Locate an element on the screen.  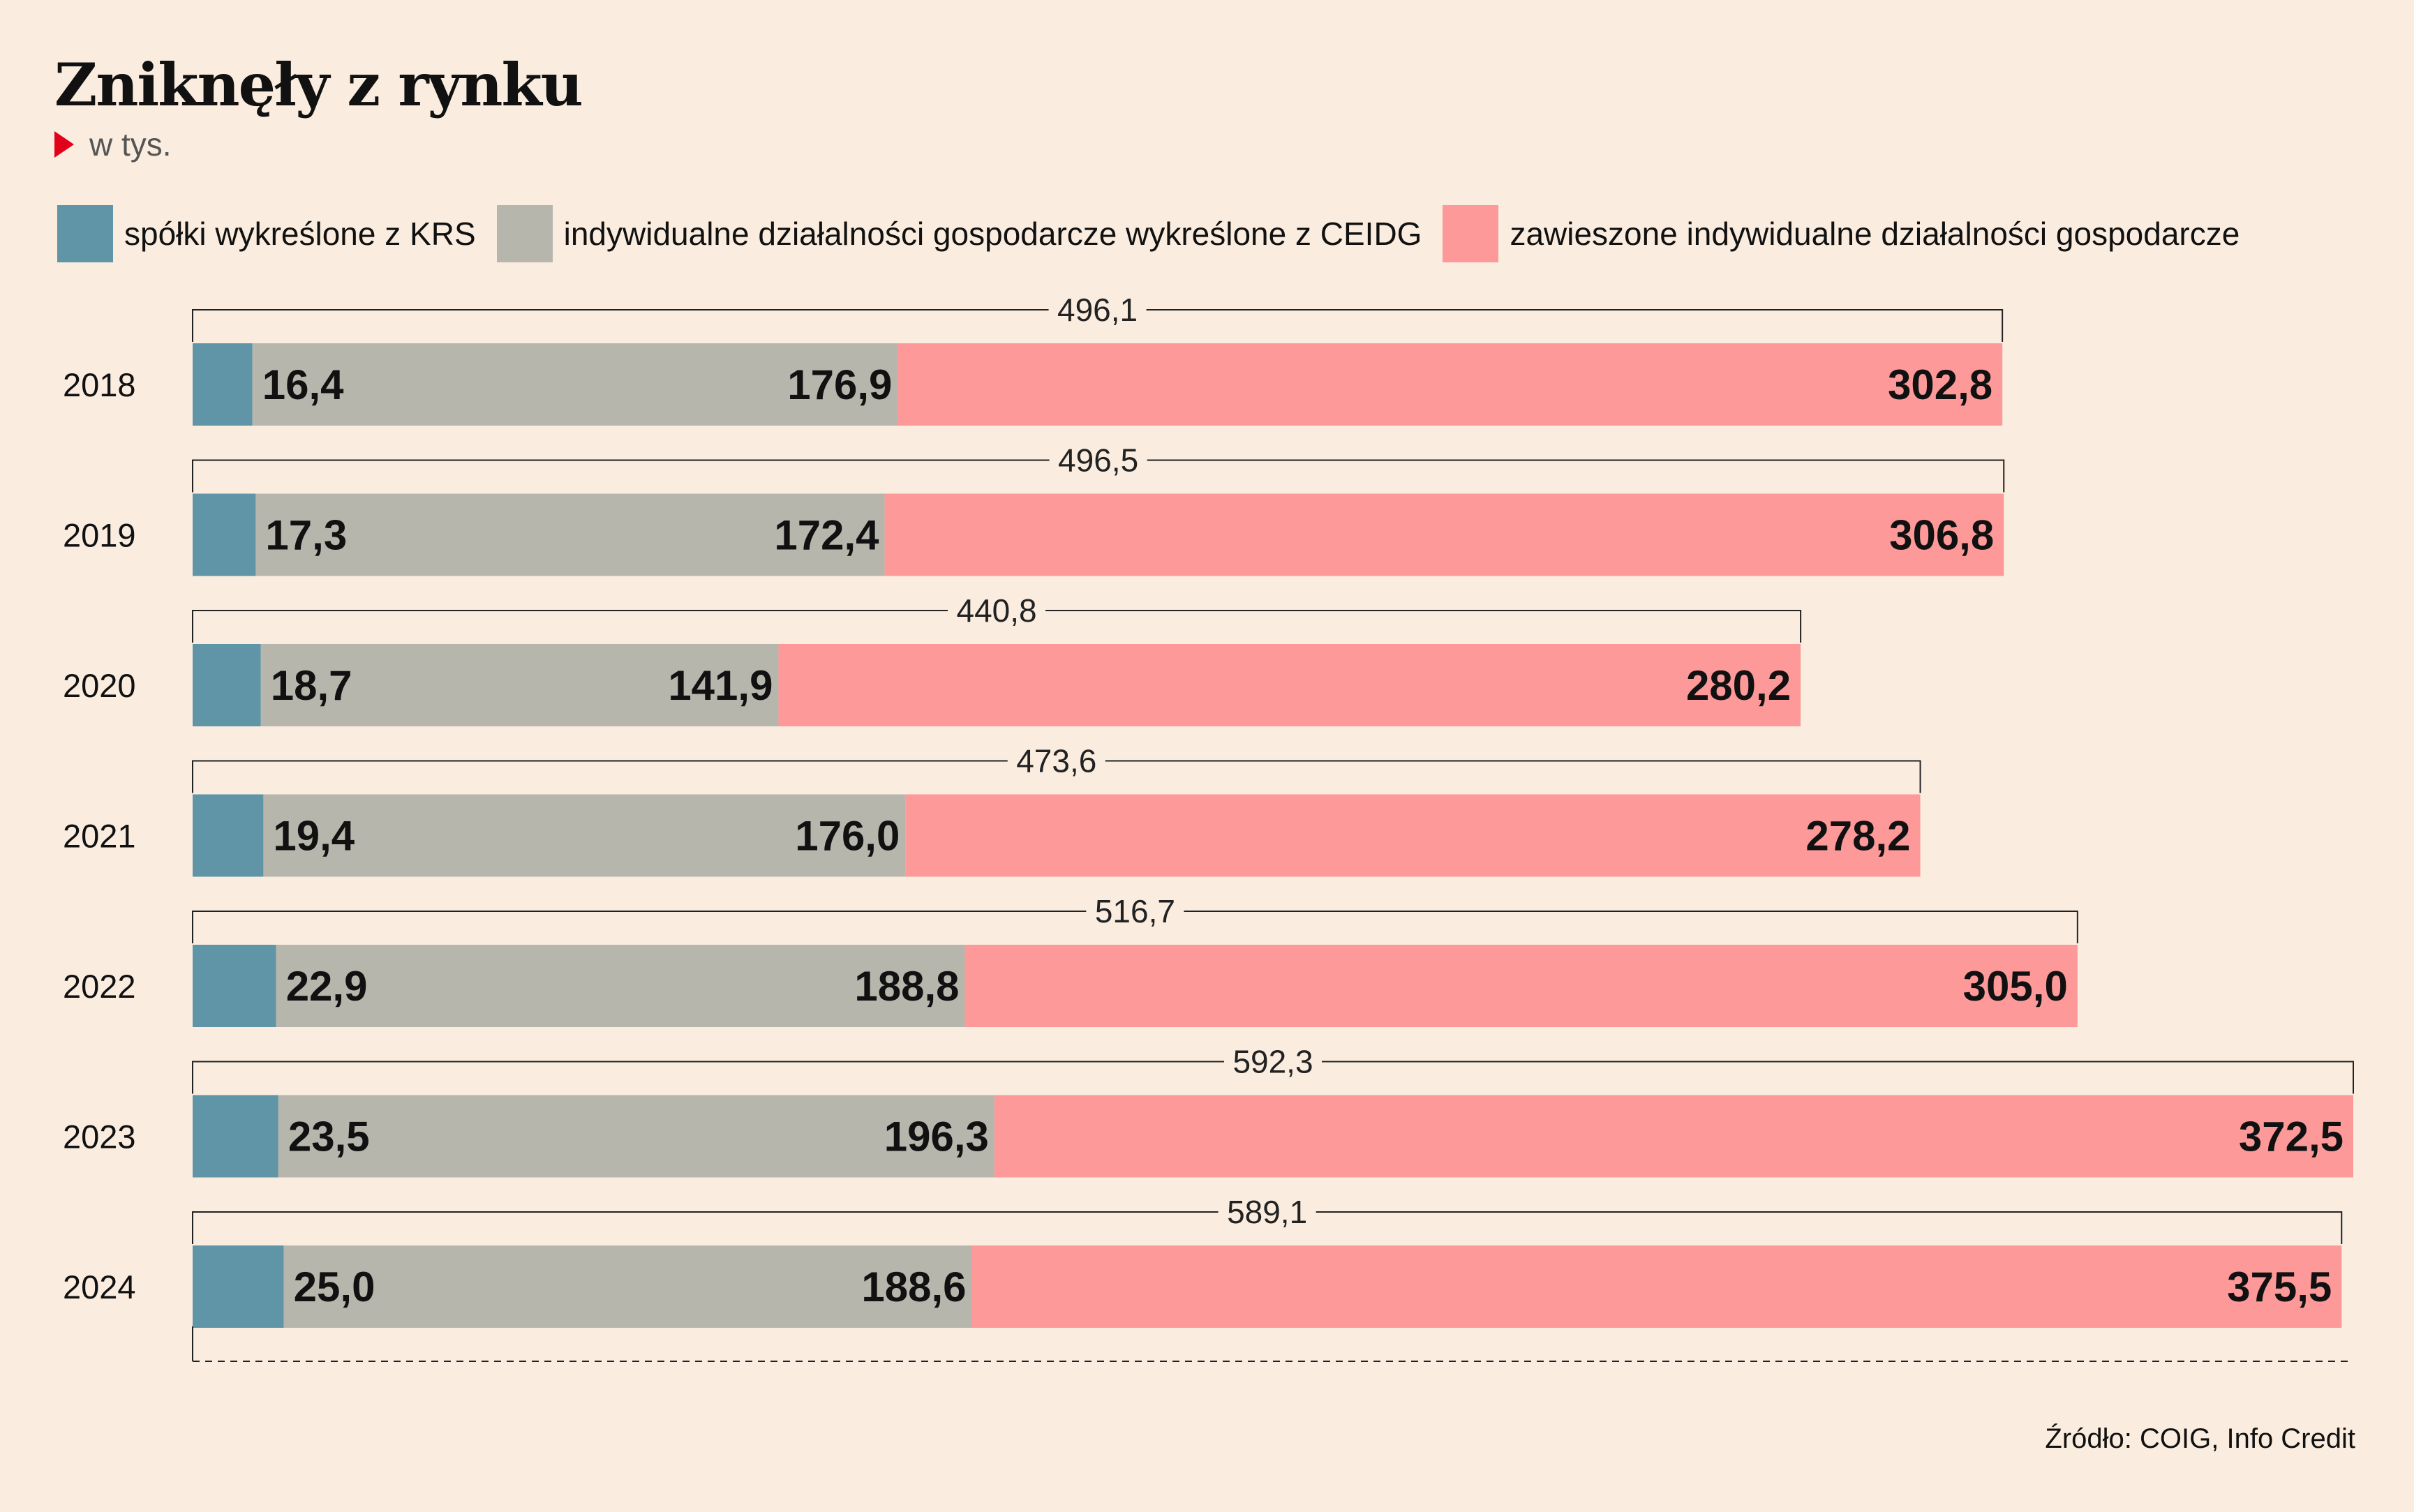
legend-item-krs: spółki wykreślone z KRS is located at coordinates (267, 233).